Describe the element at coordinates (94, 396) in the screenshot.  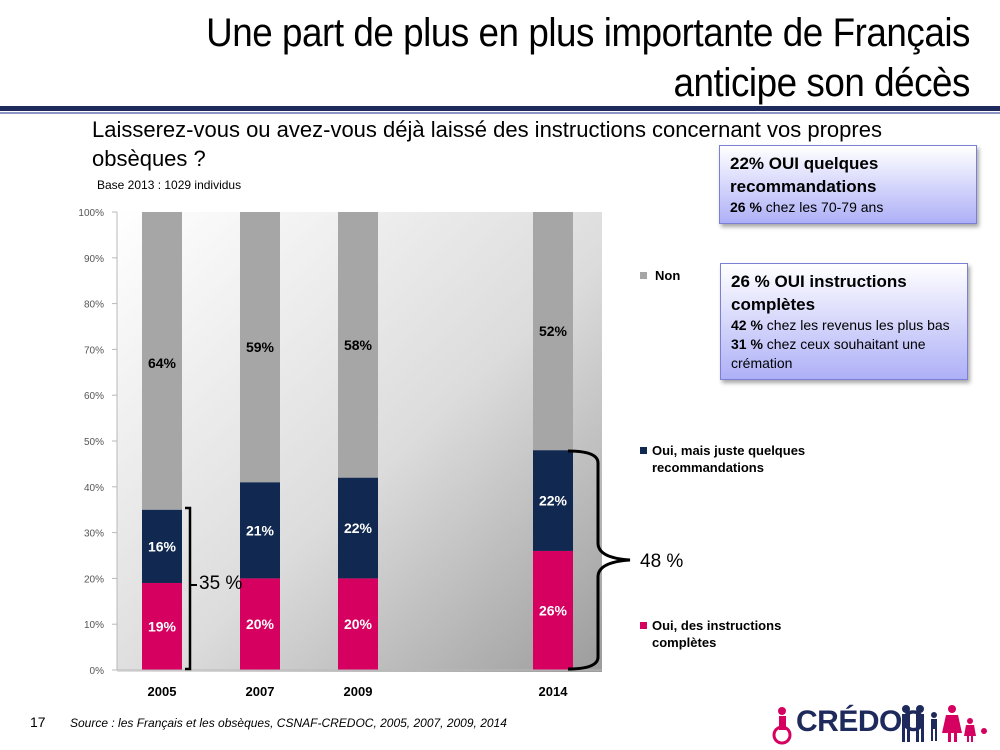
I see `y-tick-label: 60%` at that location.